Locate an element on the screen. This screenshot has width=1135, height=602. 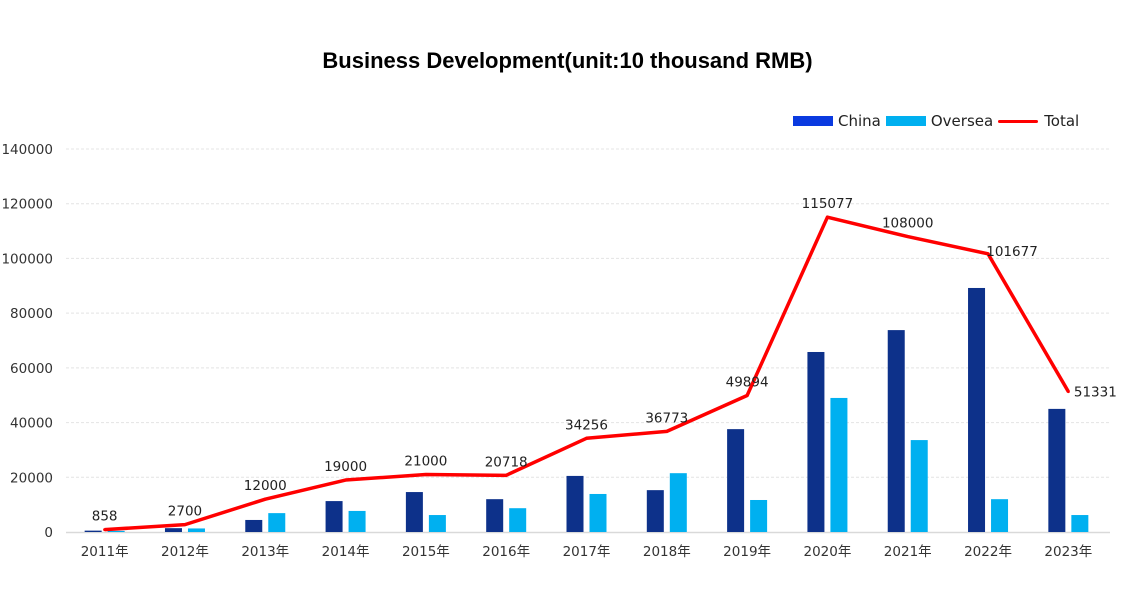
data-label-total: 20718 is located at coordinates (506, 462).